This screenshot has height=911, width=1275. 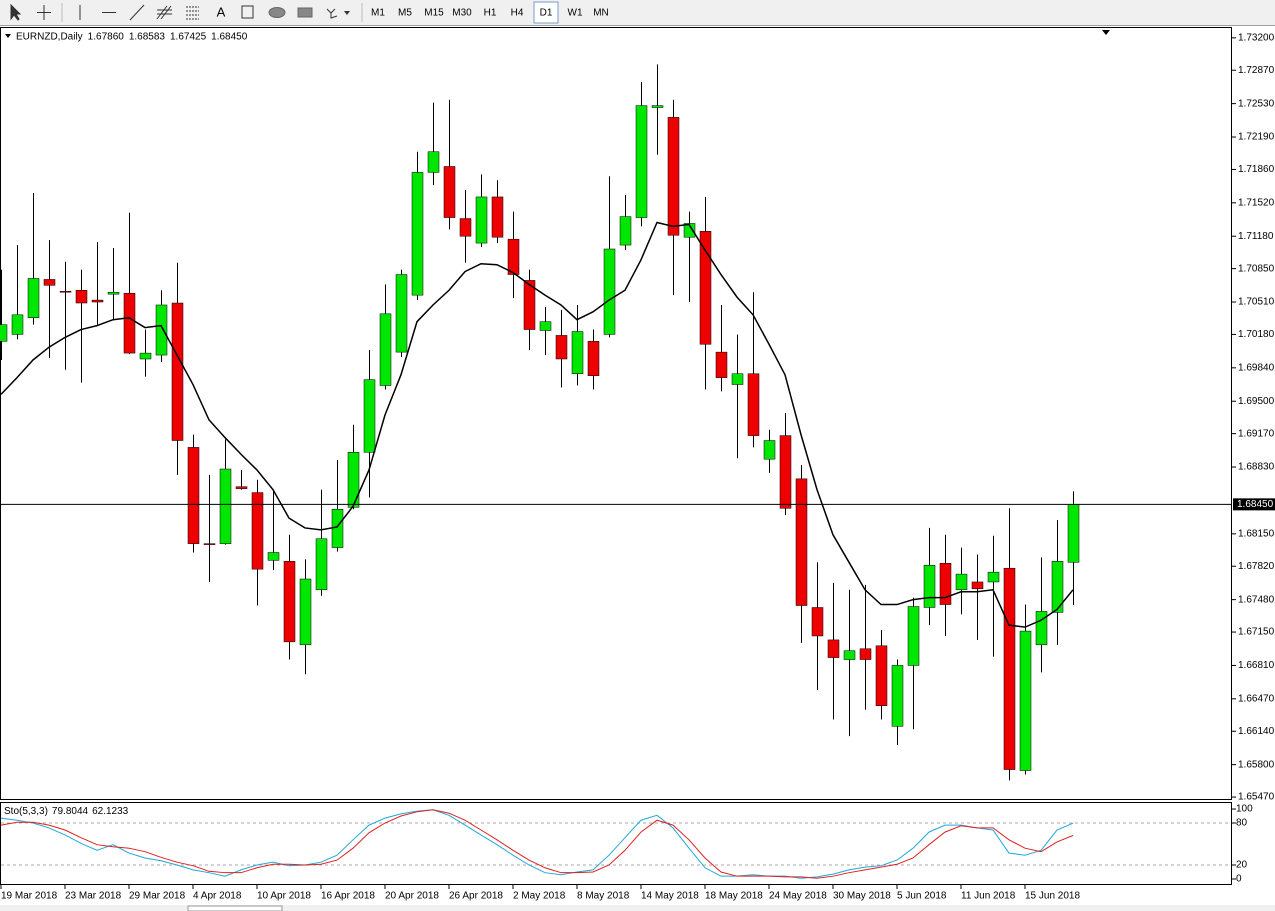 I want to click on header-part: 1.67425, so click(x=188, y=36).